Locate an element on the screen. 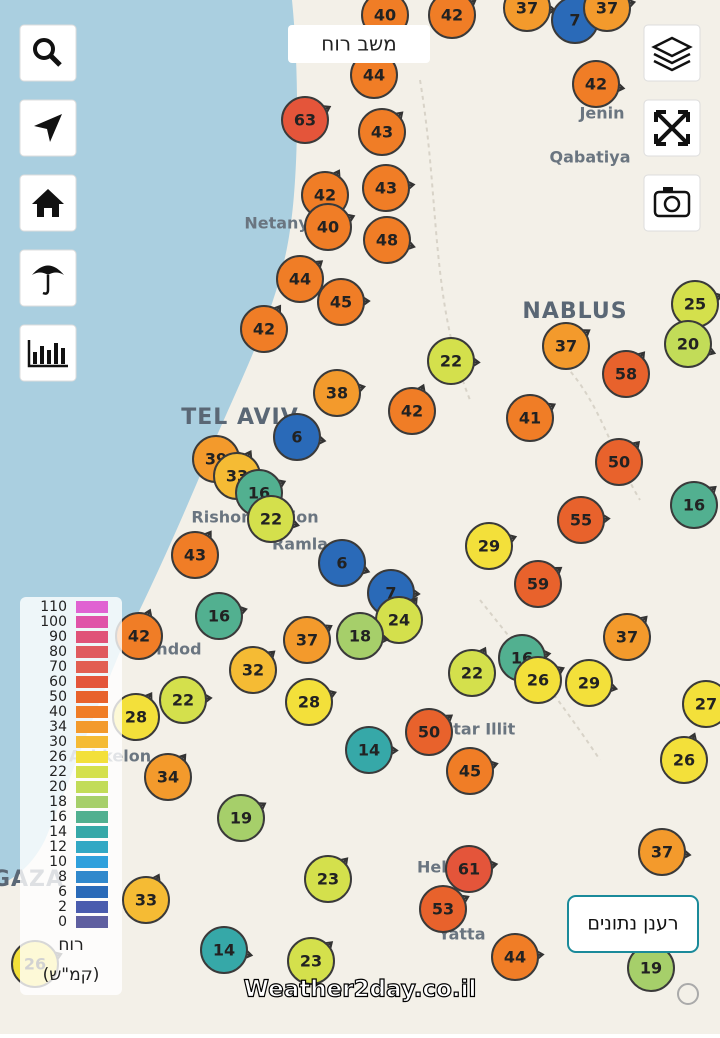  station-value: 59 is located at coordinates (538, 584).